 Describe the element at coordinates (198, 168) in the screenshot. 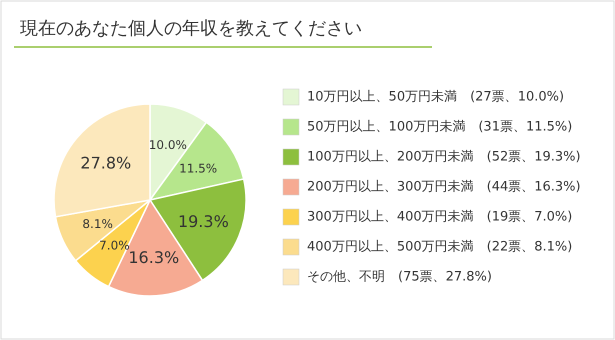

I see `data-label: 11.5%` at that location.